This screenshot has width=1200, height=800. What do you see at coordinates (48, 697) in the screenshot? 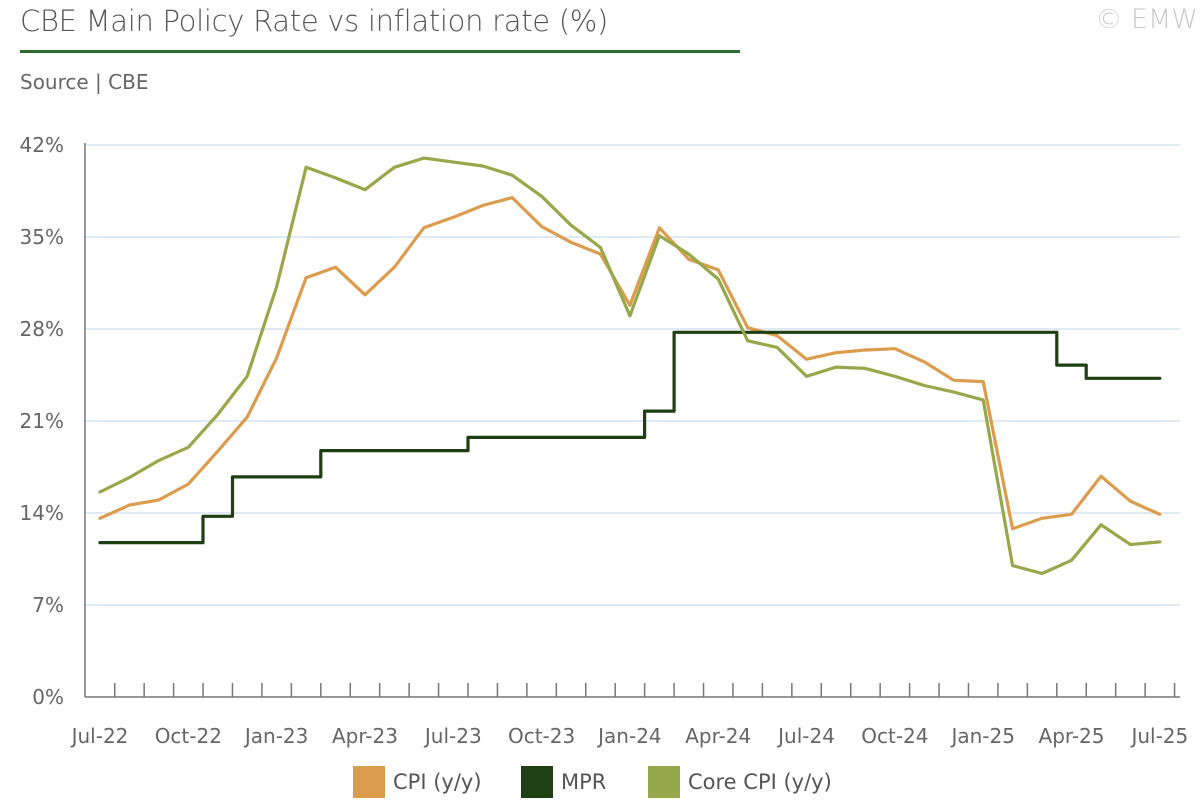
I see `y-tick-label: 0%` at bounding box center [48, 697].